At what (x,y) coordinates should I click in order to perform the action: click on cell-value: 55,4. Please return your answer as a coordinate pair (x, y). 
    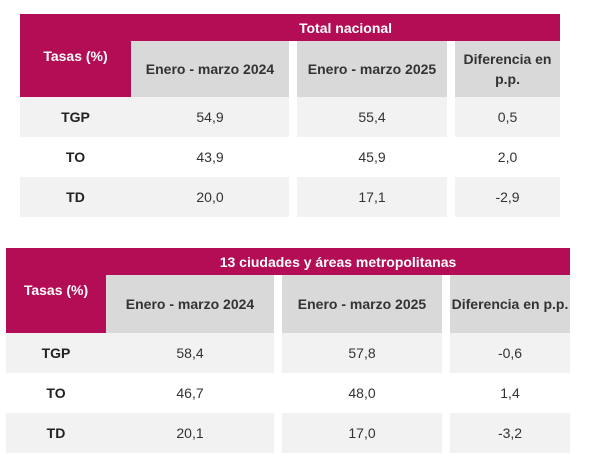
    Looking at the image, I should click on (372, 117).